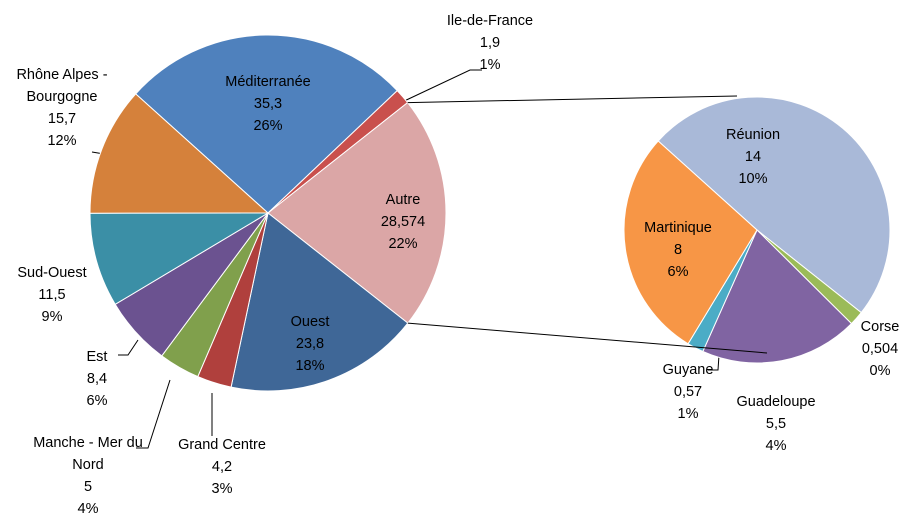 This screenshot has width=907, height=524. Describe the element at coordinates (880, 327) in the screenshot. I see `label-name: Corse` at that location.